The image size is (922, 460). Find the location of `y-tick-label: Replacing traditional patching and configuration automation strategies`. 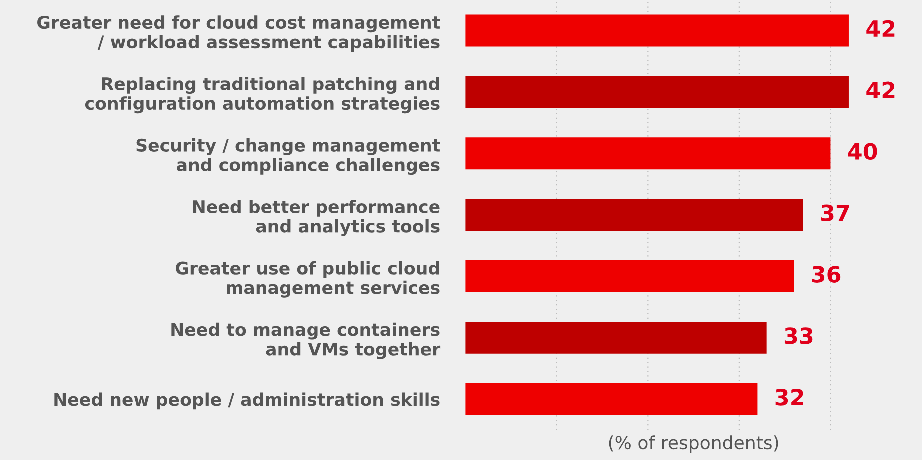

y-tick-label: Replacing traditional patching and configuration automation strategies is located at coordinates (262, 95).